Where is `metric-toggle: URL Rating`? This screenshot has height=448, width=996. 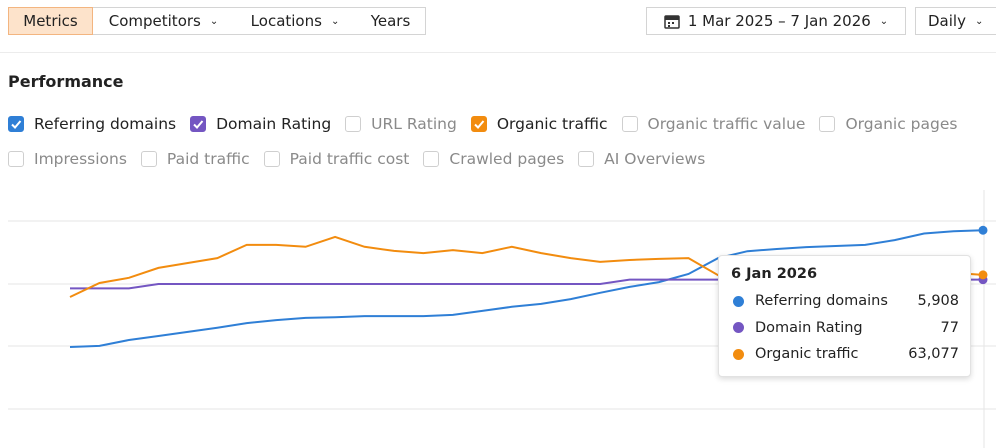 metric-toggle: URL Rating is located at coordinates (401, 124).